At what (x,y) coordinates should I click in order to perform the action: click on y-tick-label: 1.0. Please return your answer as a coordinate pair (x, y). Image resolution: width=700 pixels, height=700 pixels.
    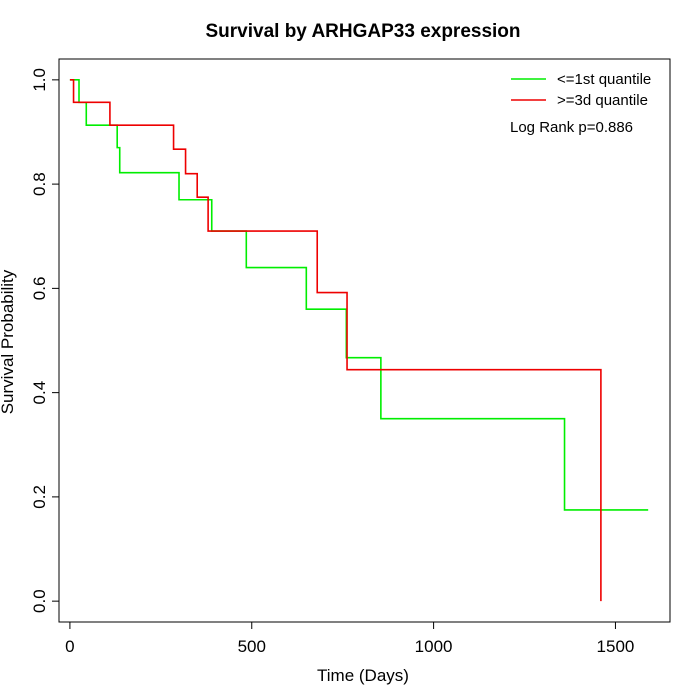
    Looking at the image, I should click on (39, 80).